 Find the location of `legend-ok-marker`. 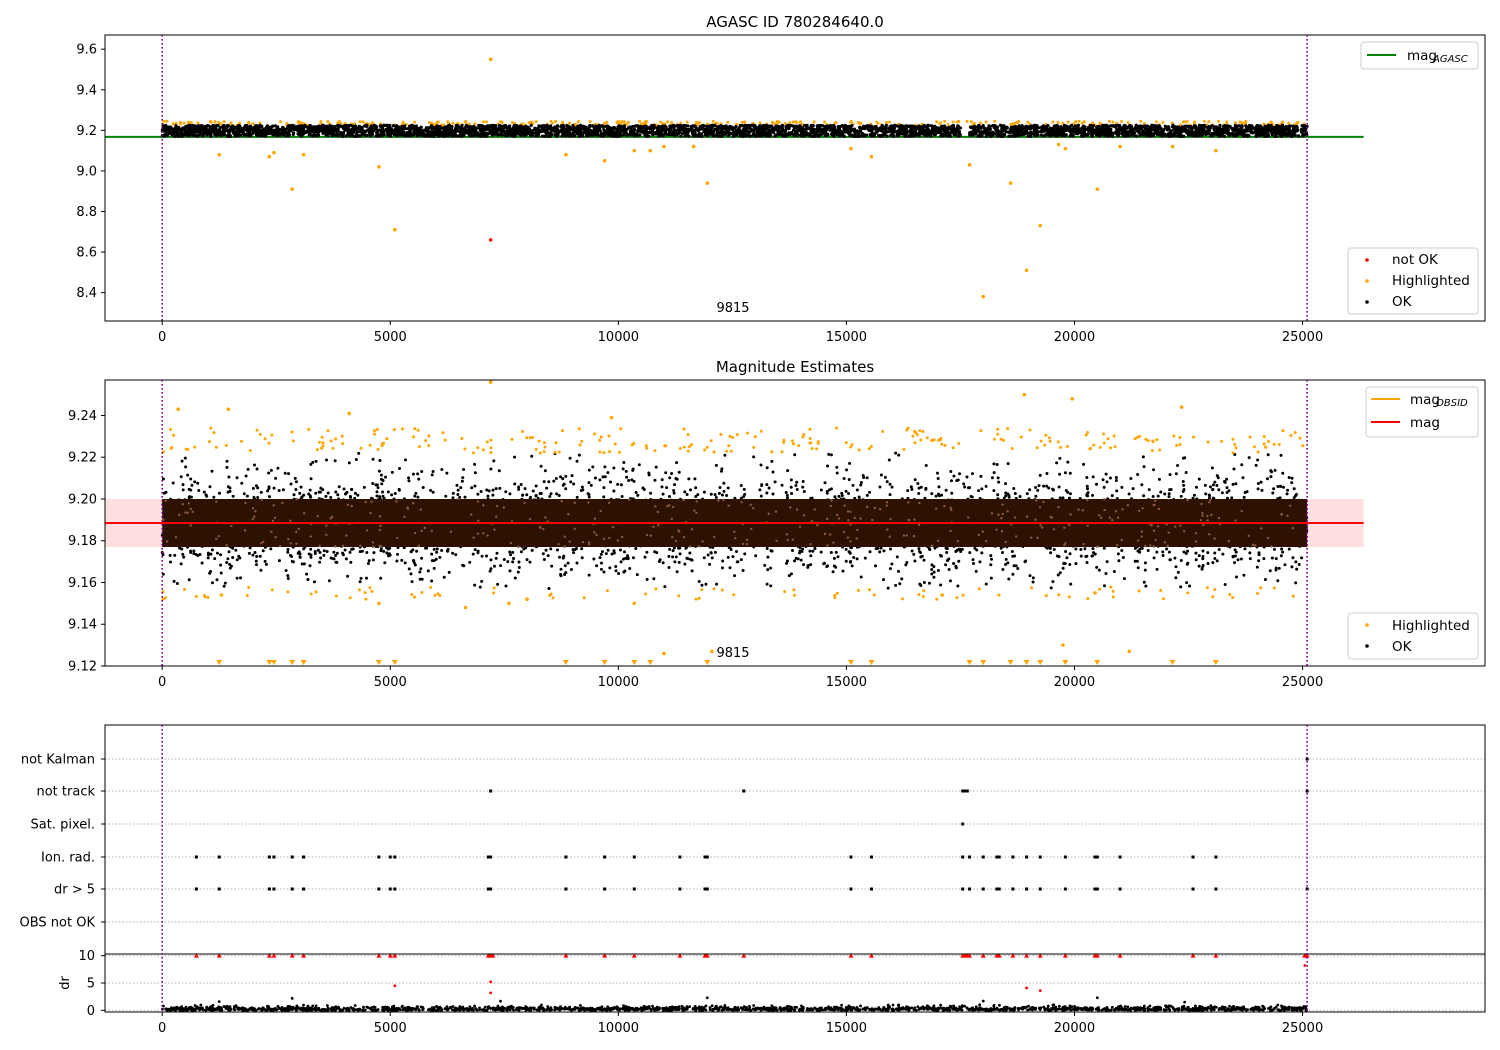

legend-ok-marker is located at coordinates (1367, 302).